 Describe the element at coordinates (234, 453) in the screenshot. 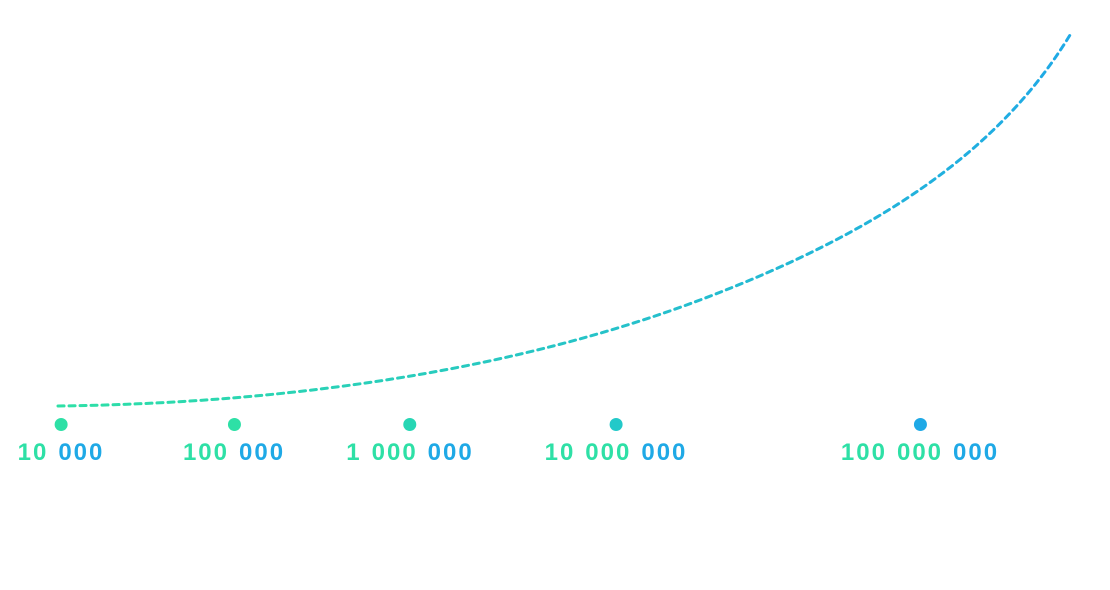

I see `milestone-label: 100 000` at that location.